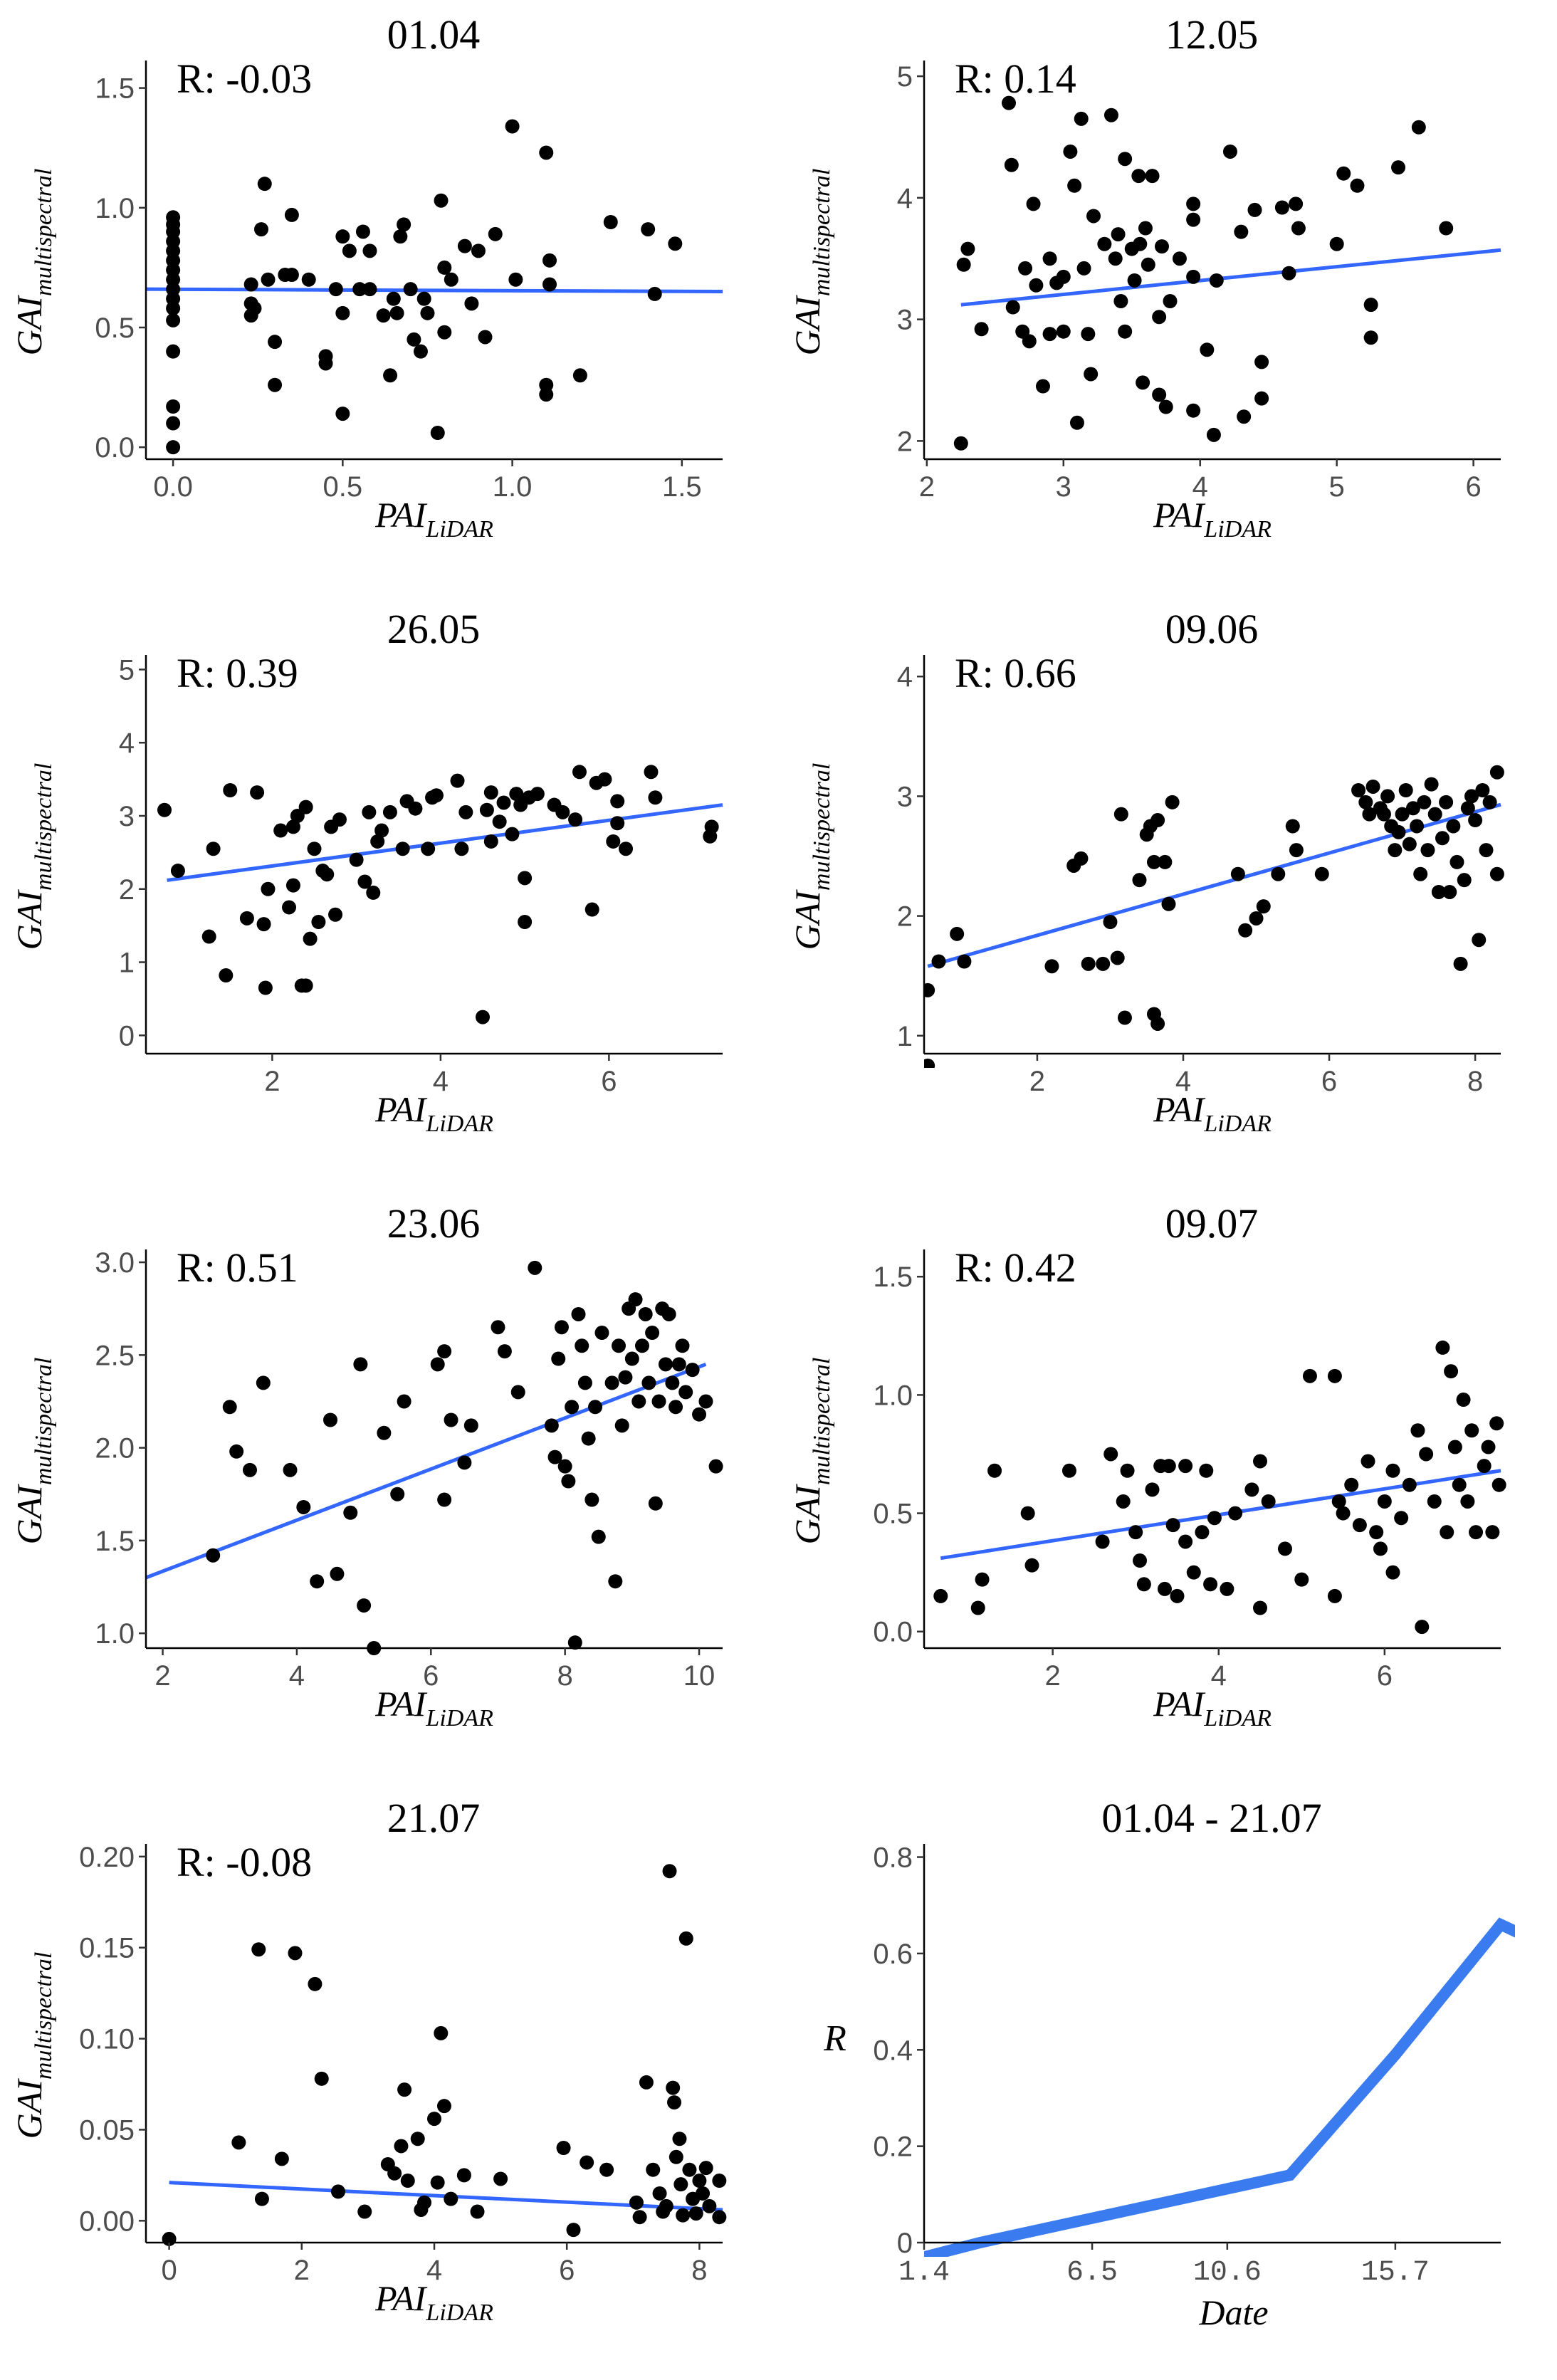 This screenshot has height=2380, width=1557. What do you see at coordinates (1015, 79) in the screenshot?
I see `r-value-label: R: 0.14` at bounding box center [1015, 79].